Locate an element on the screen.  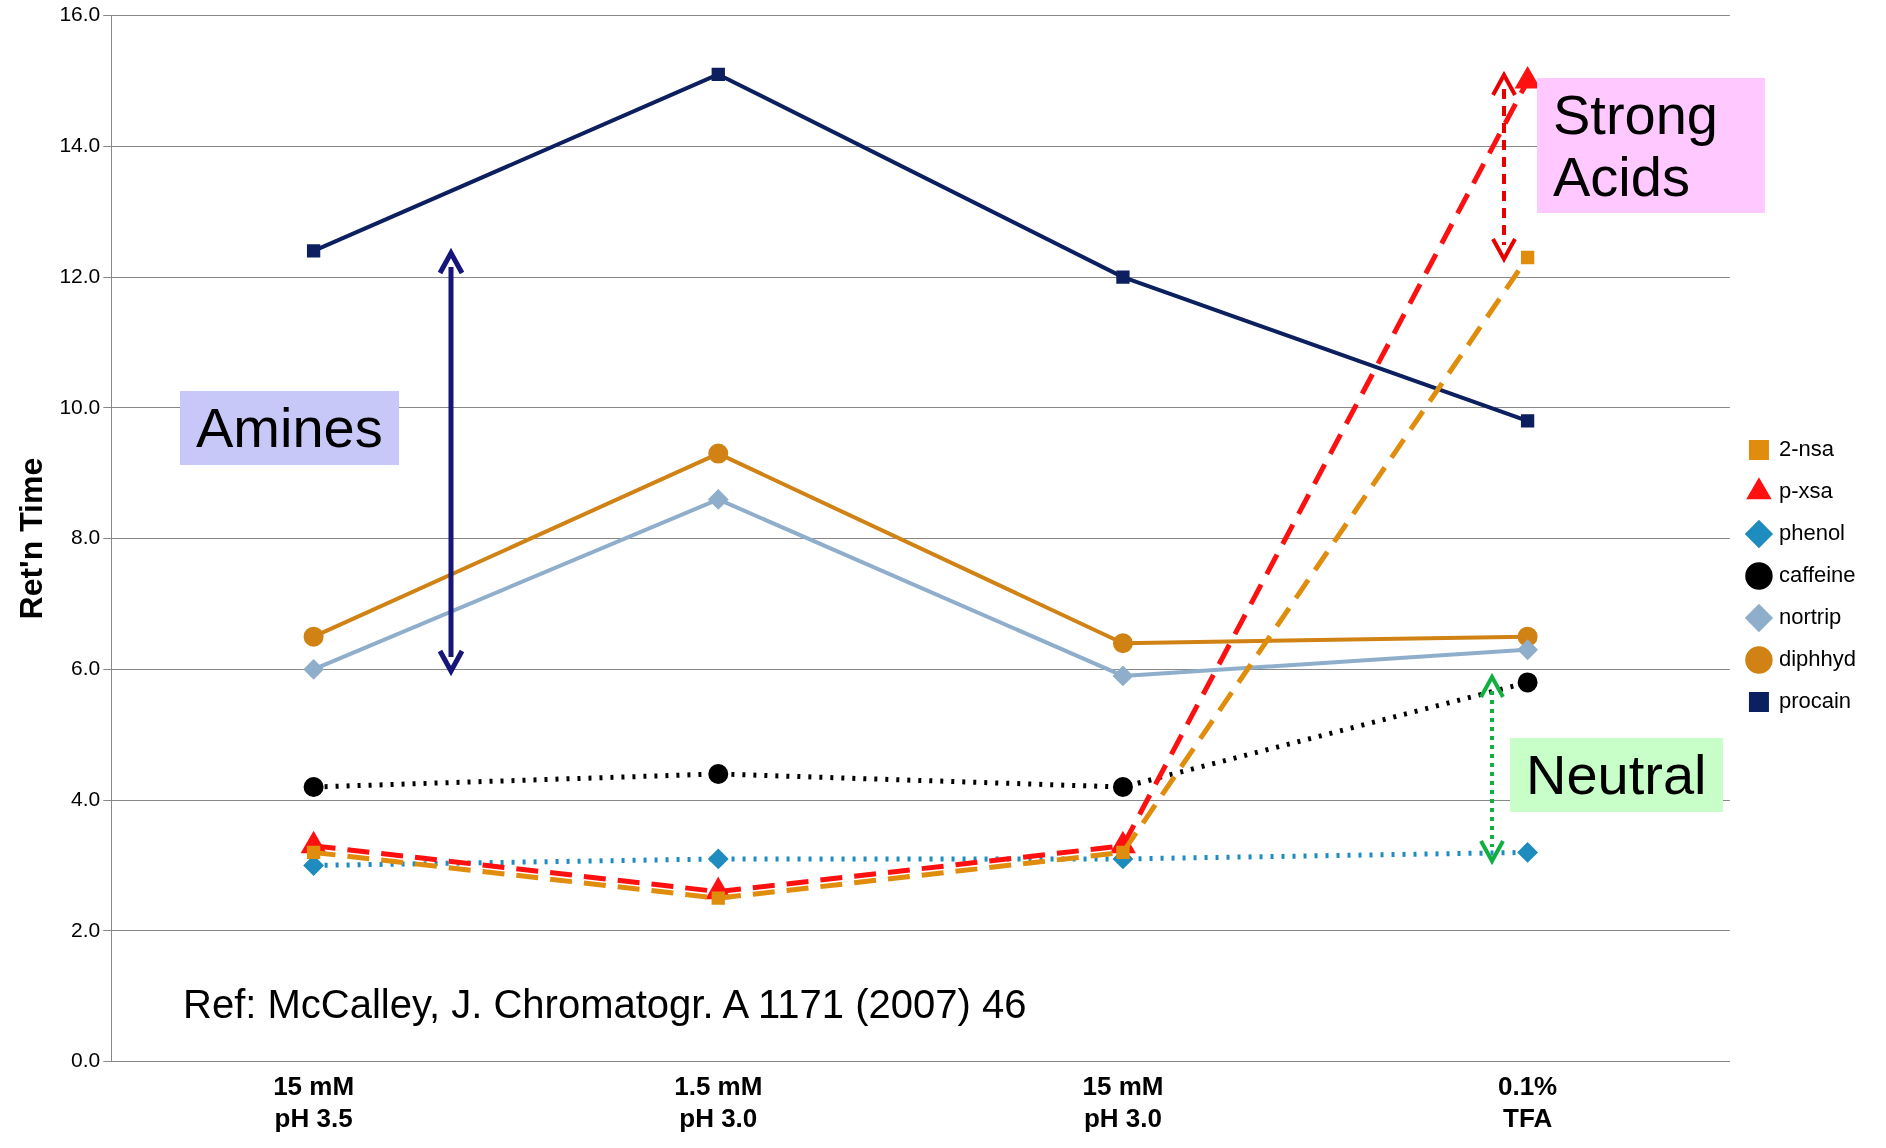
legend-label: phenol is located at coordinates (1812, 533).